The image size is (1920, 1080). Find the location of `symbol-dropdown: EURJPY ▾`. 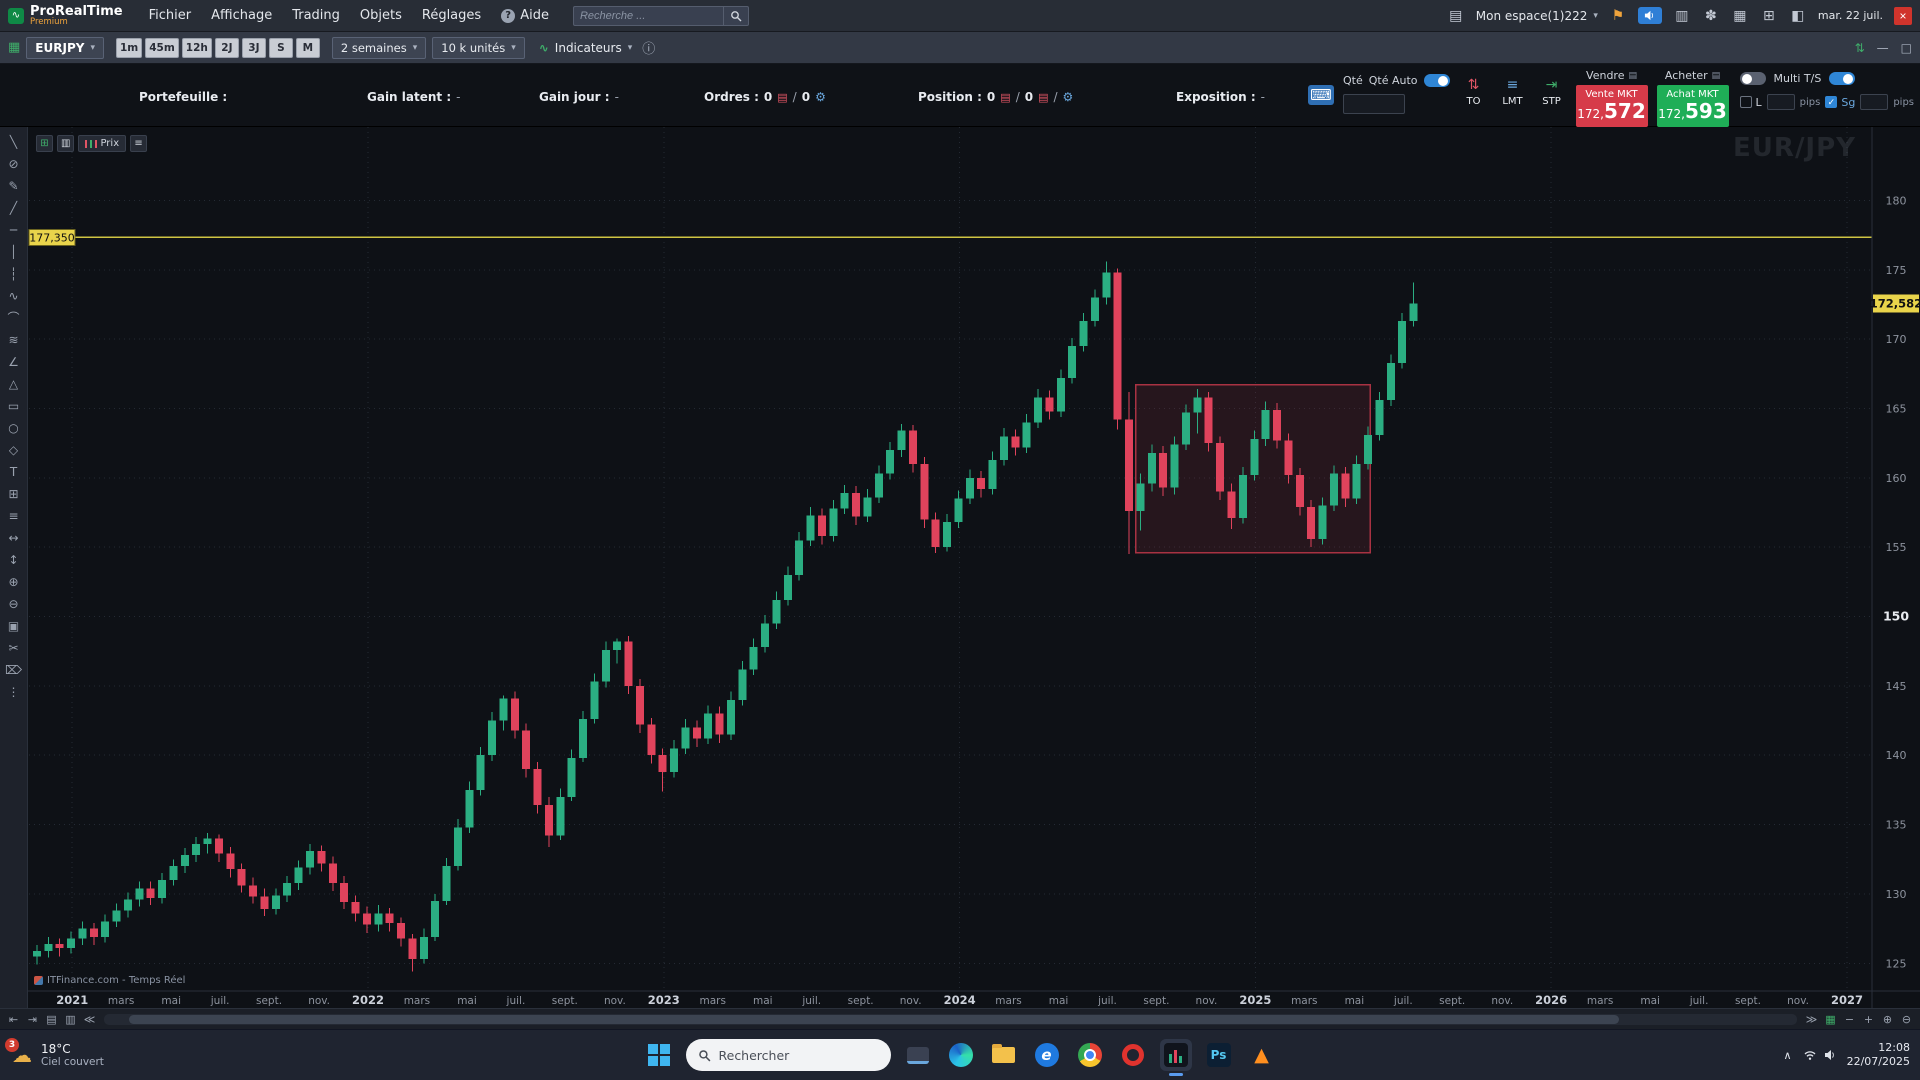

symbol-dropdown: EURJPY ▾ is located at coordinates (65, 47).